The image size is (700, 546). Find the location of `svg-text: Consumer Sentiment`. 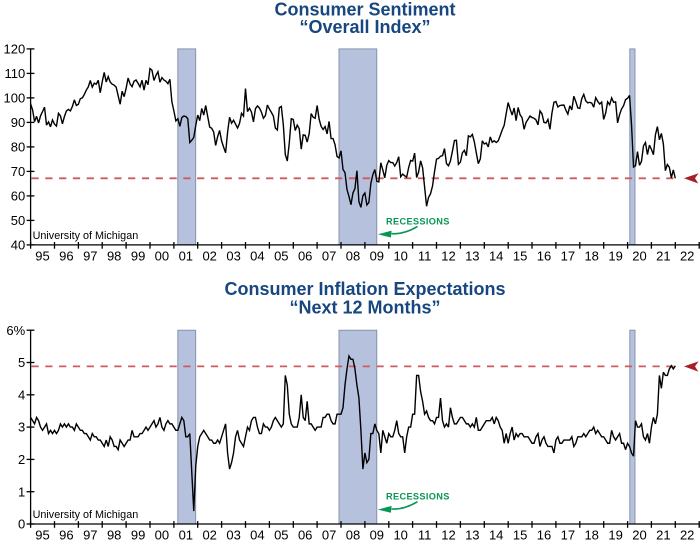

svg-text: Consumer Sentiment is located at coordinates (364, 10).